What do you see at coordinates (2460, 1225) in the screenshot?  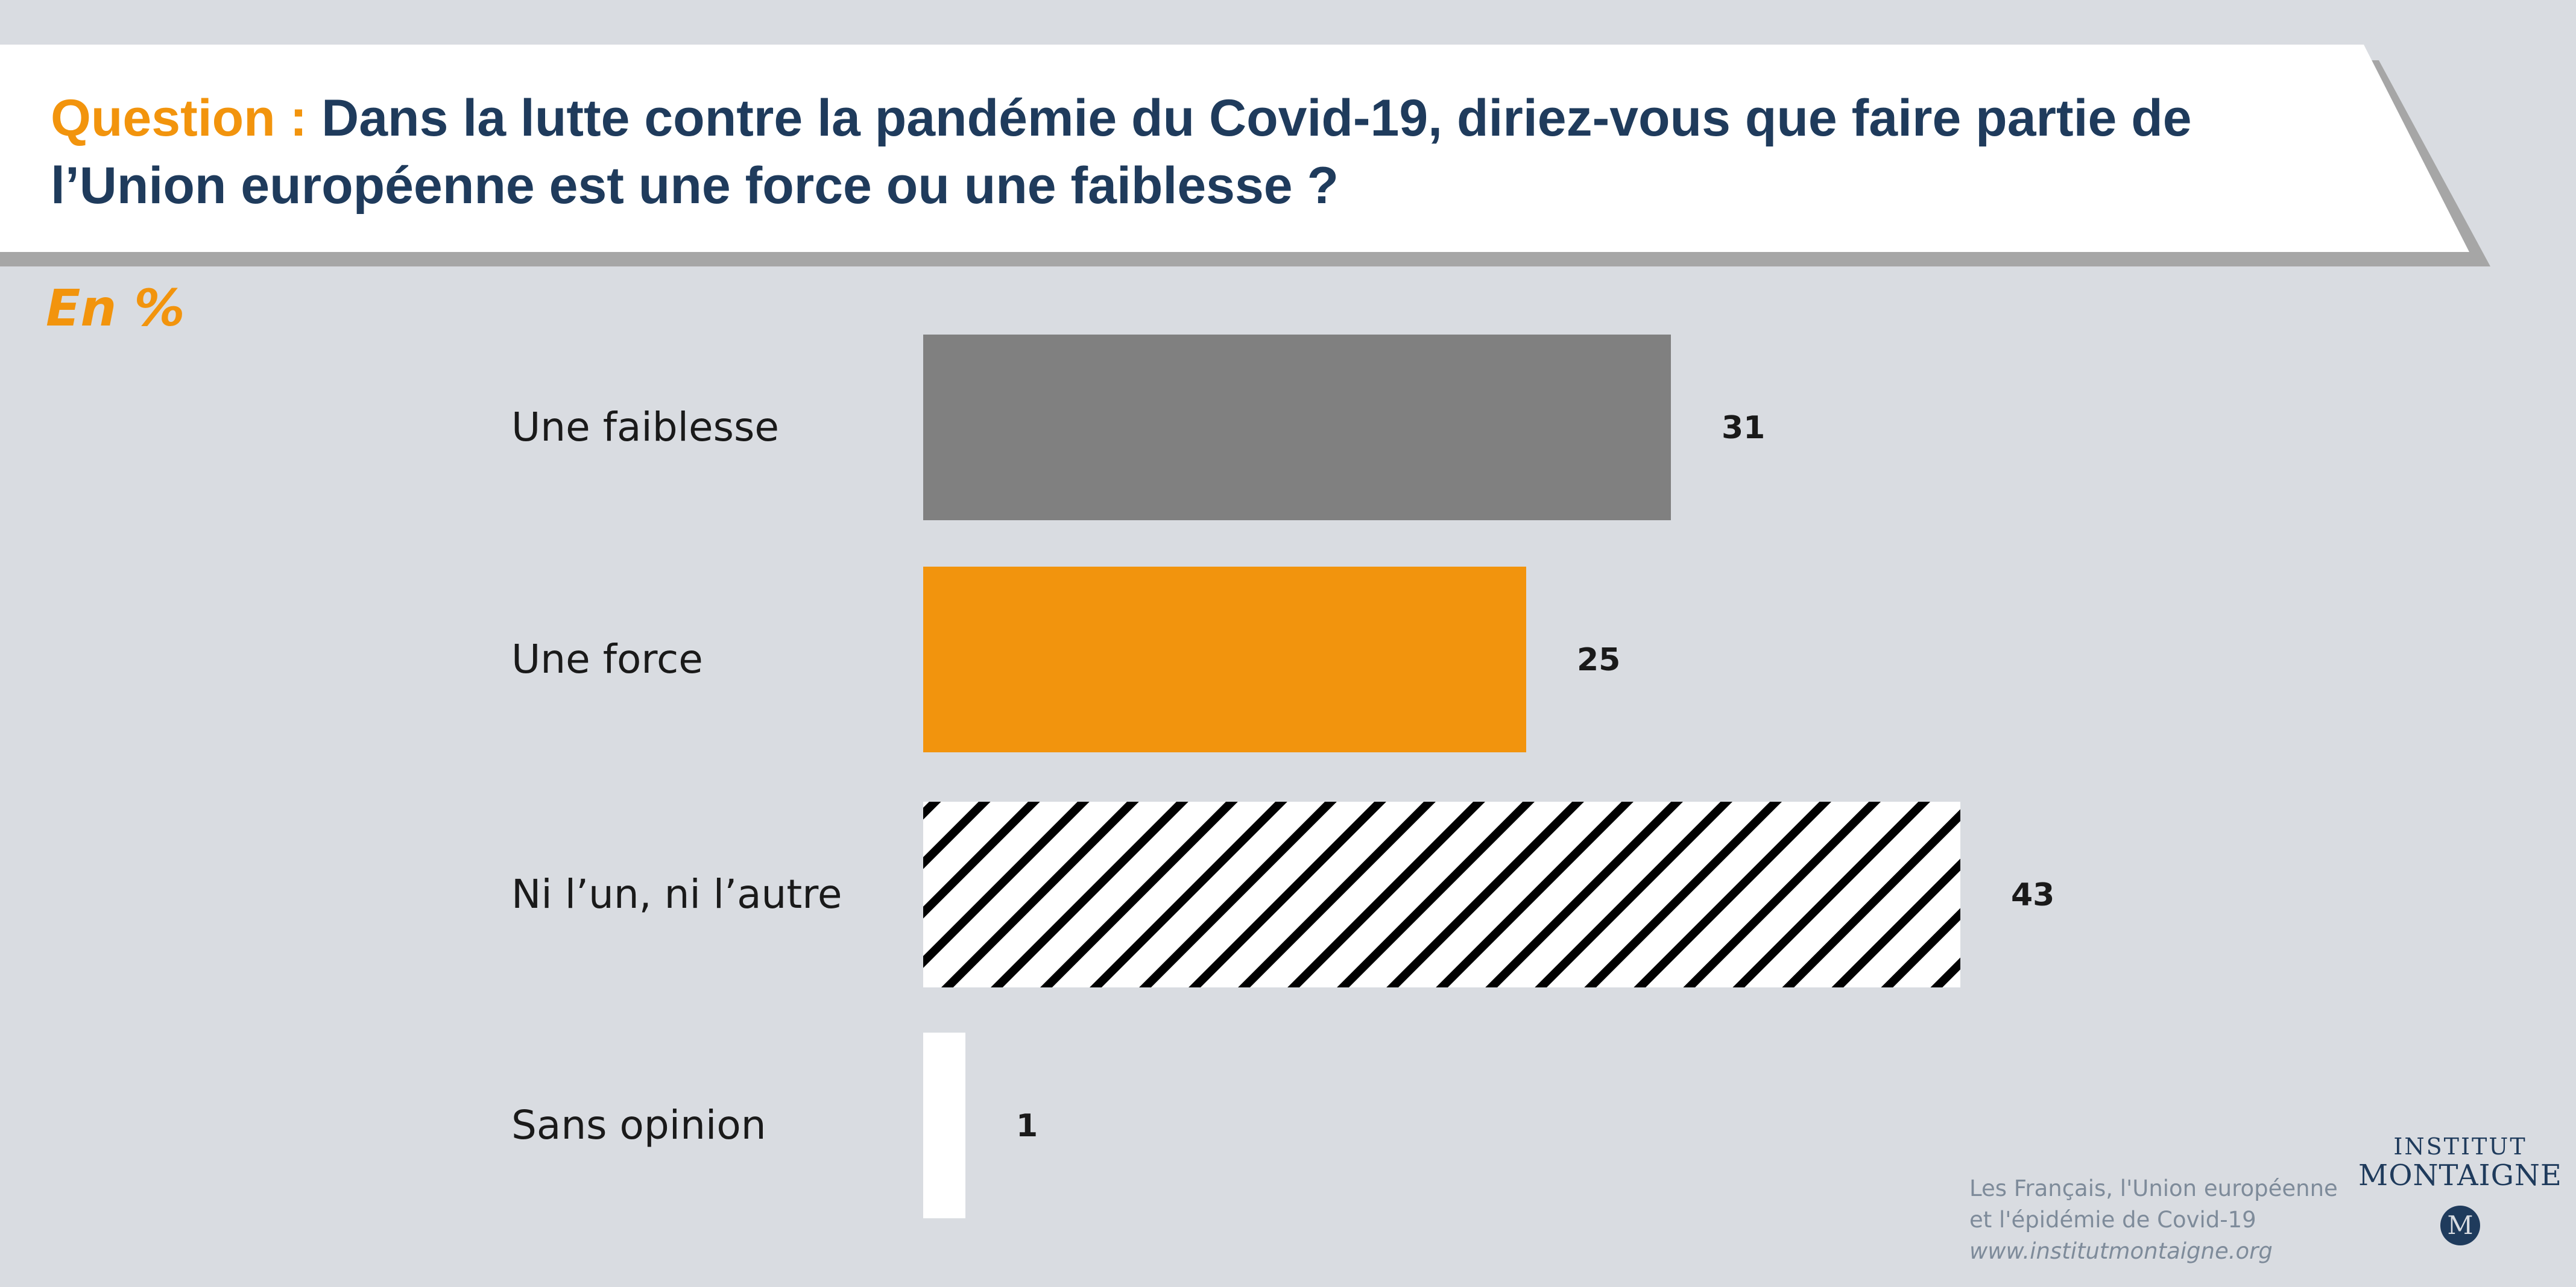 I see `logo-mark-icon: M` at bounding box center [2460, 1225].